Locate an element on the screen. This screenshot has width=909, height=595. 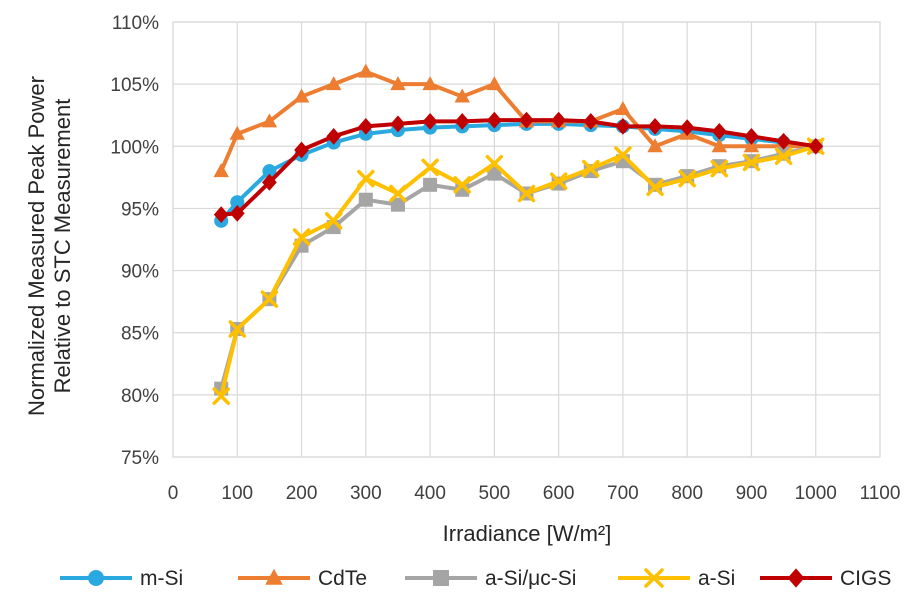
x-tick-label: 1000 is located at coordinates (816, 493).